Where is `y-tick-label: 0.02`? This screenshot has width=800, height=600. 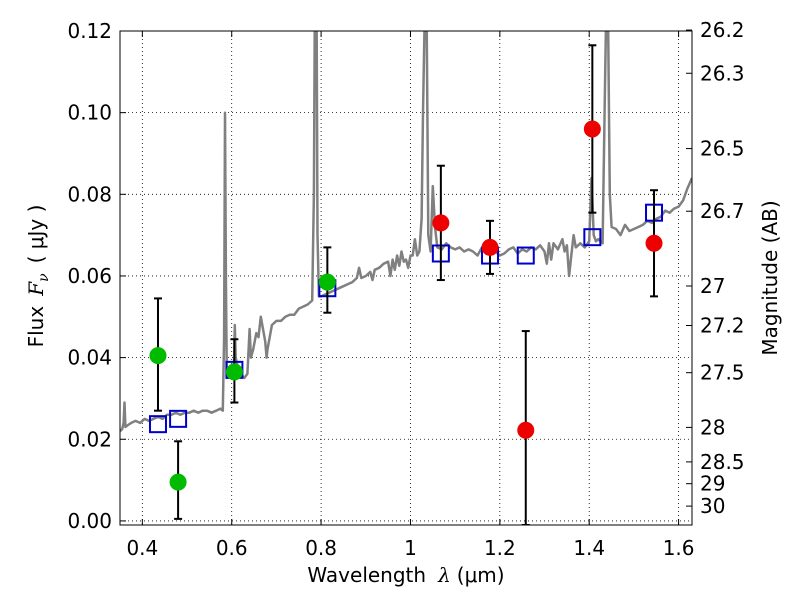 y-tick-label: 0.02 is located at coordinates (89, 439).